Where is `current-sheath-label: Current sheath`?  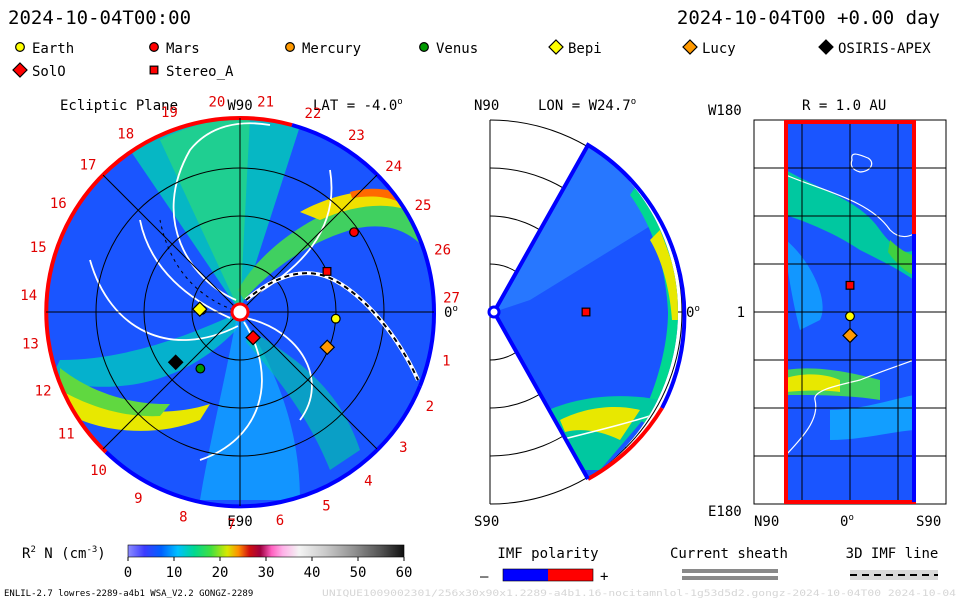
current-sheath-label: Current sheath is located at coordinates (729, 554).